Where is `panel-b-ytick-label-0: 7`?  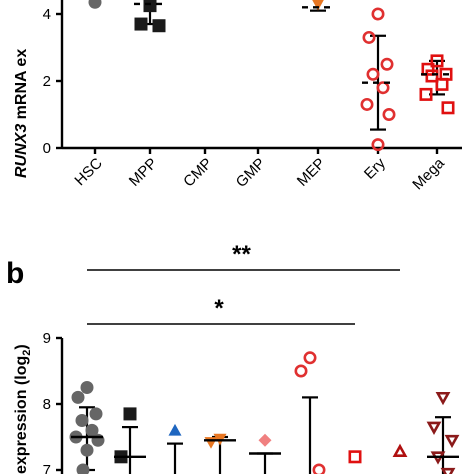 panel-b-ytick-label-0: 7 is located at coordinates (47, 468).